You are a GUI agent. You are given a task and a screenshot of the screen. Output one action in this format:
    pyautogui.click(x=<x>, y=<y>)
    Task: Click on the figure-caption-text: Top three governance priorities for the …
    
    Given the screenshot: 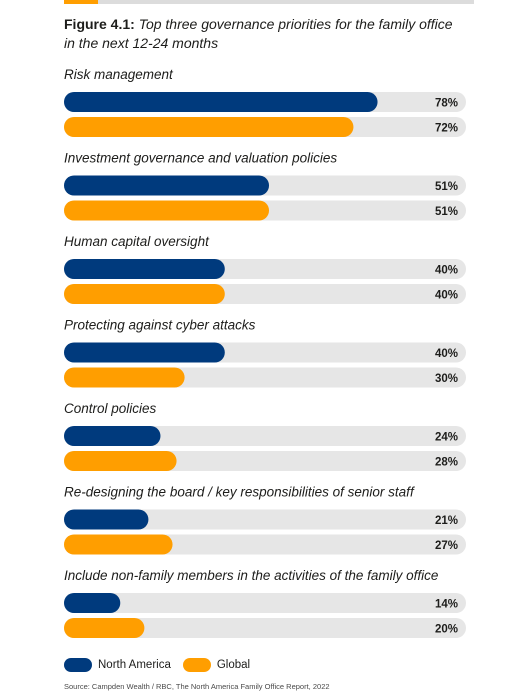 What is the action you would take?
    pyautogui.click(x=258, y=33)
    